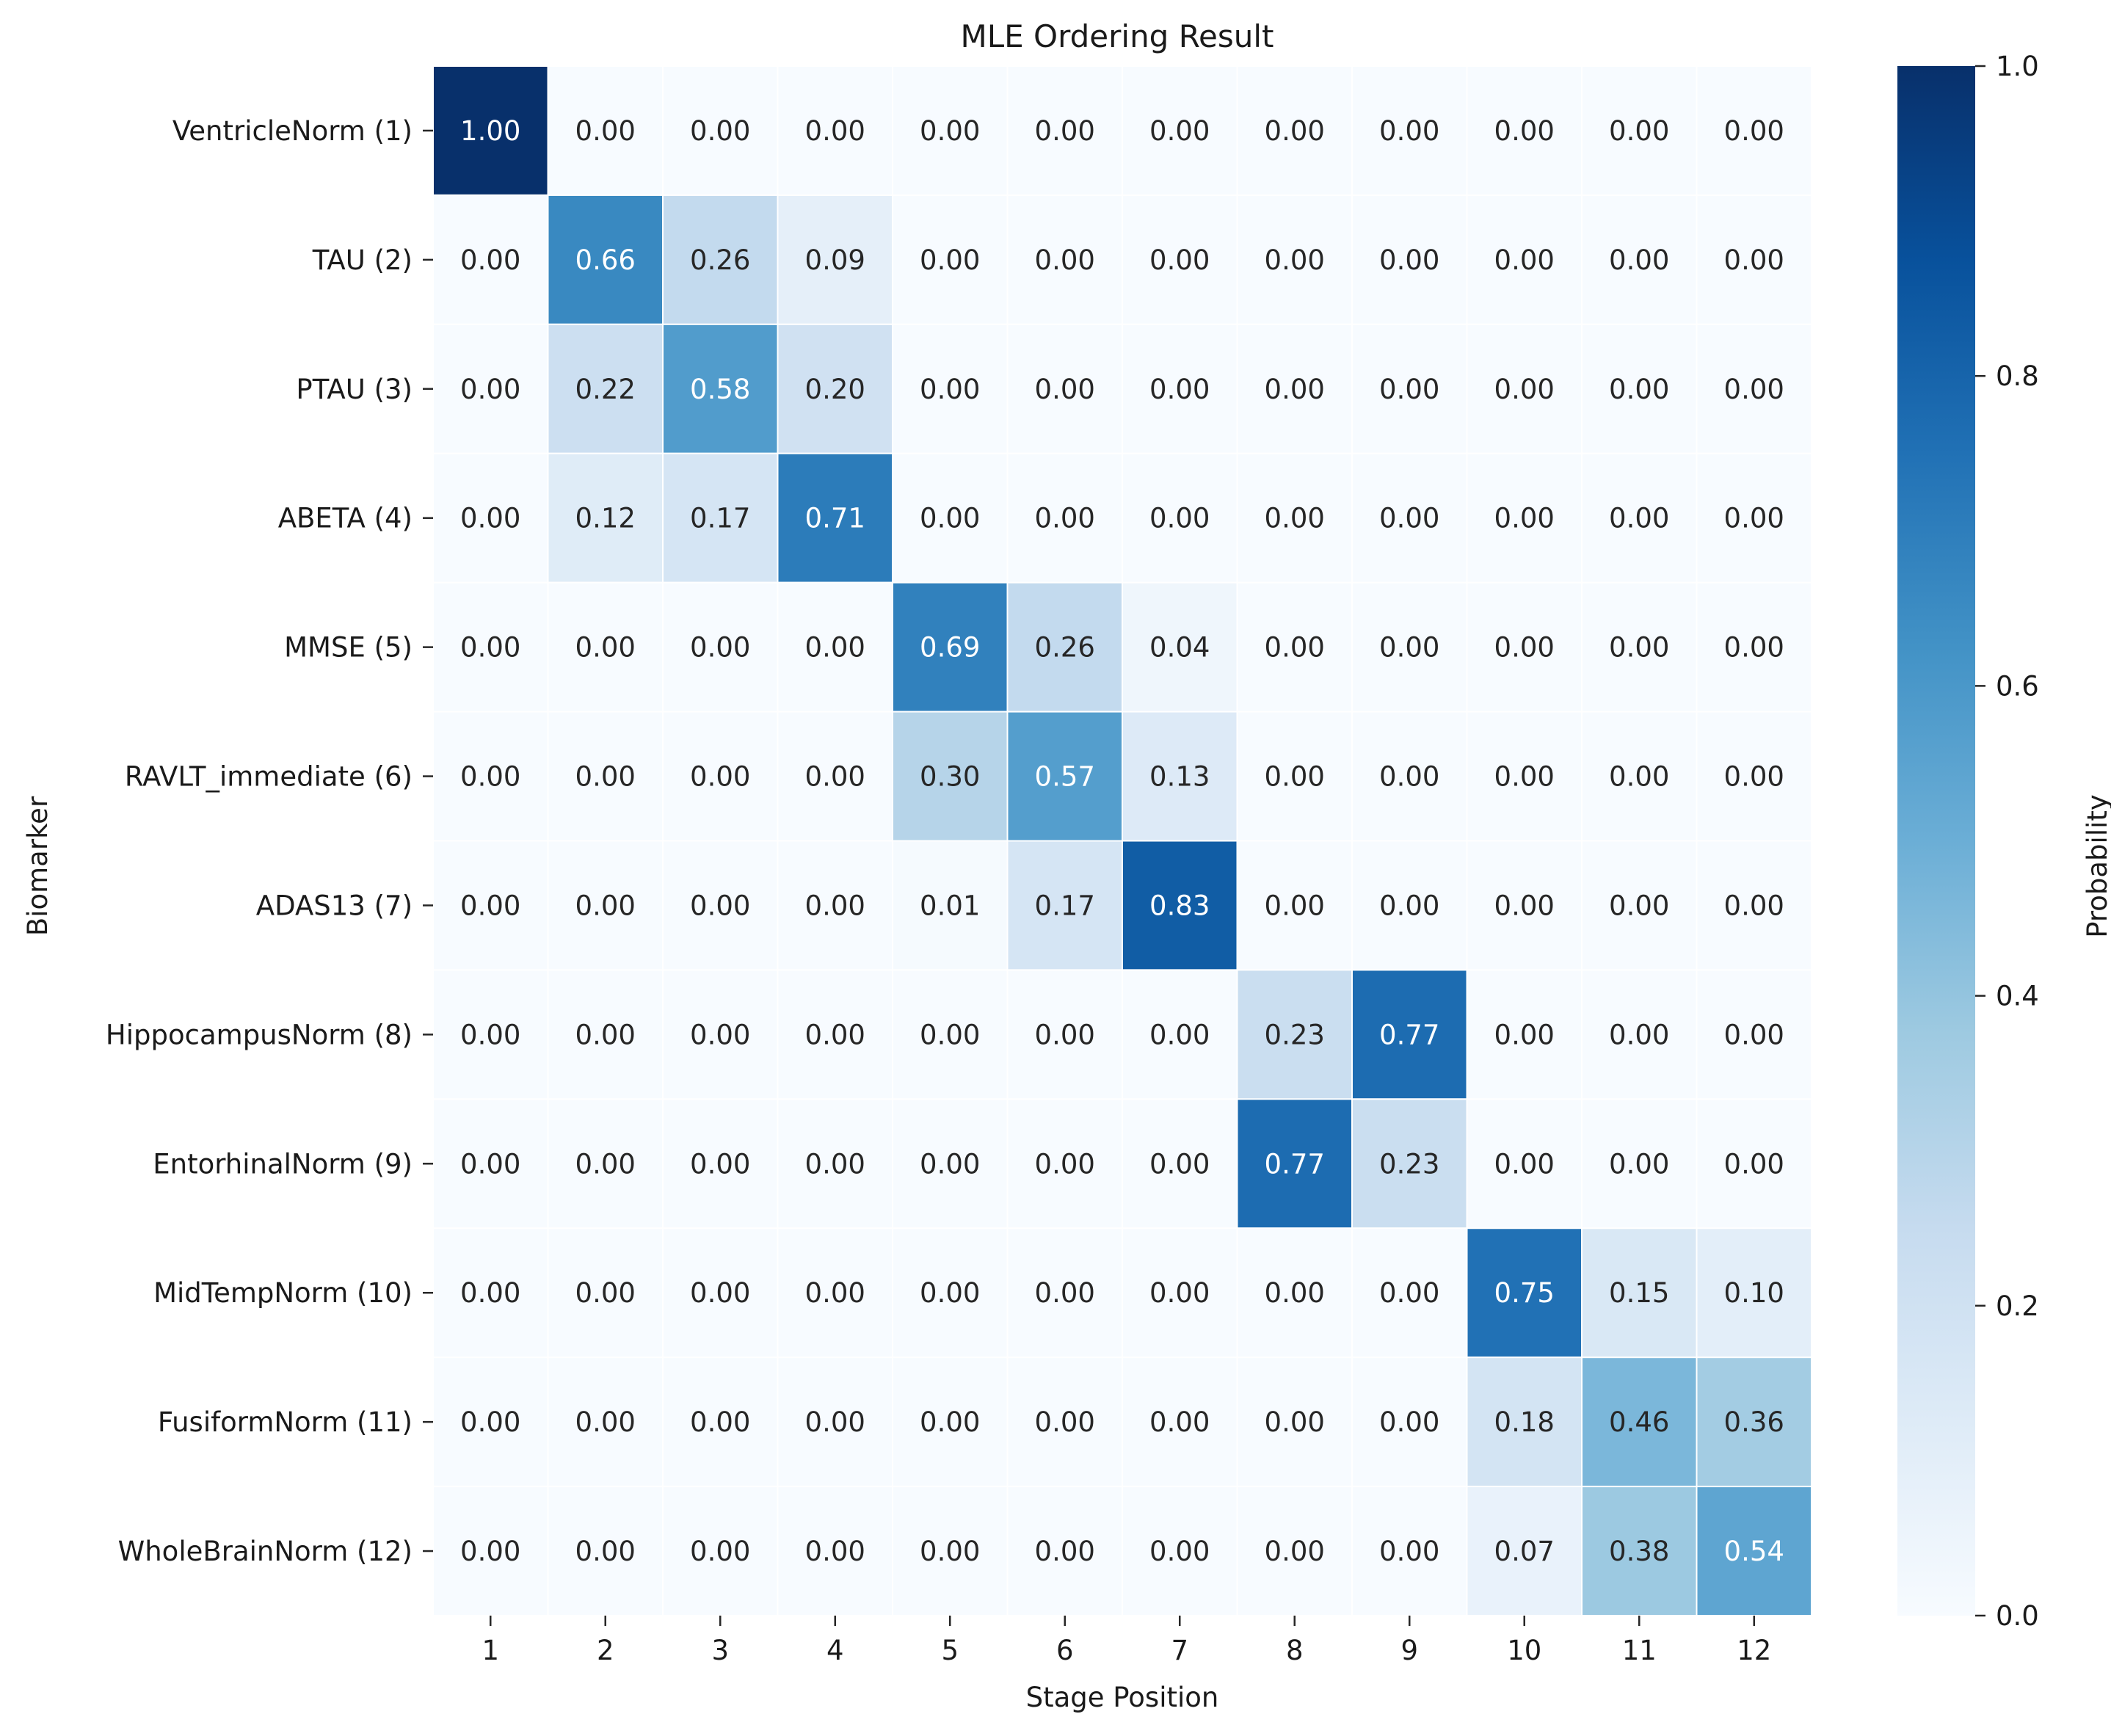 This screenshot has width=2111, height=1736. I want to click on cell-value-label: 0.71, so click(835, 518).